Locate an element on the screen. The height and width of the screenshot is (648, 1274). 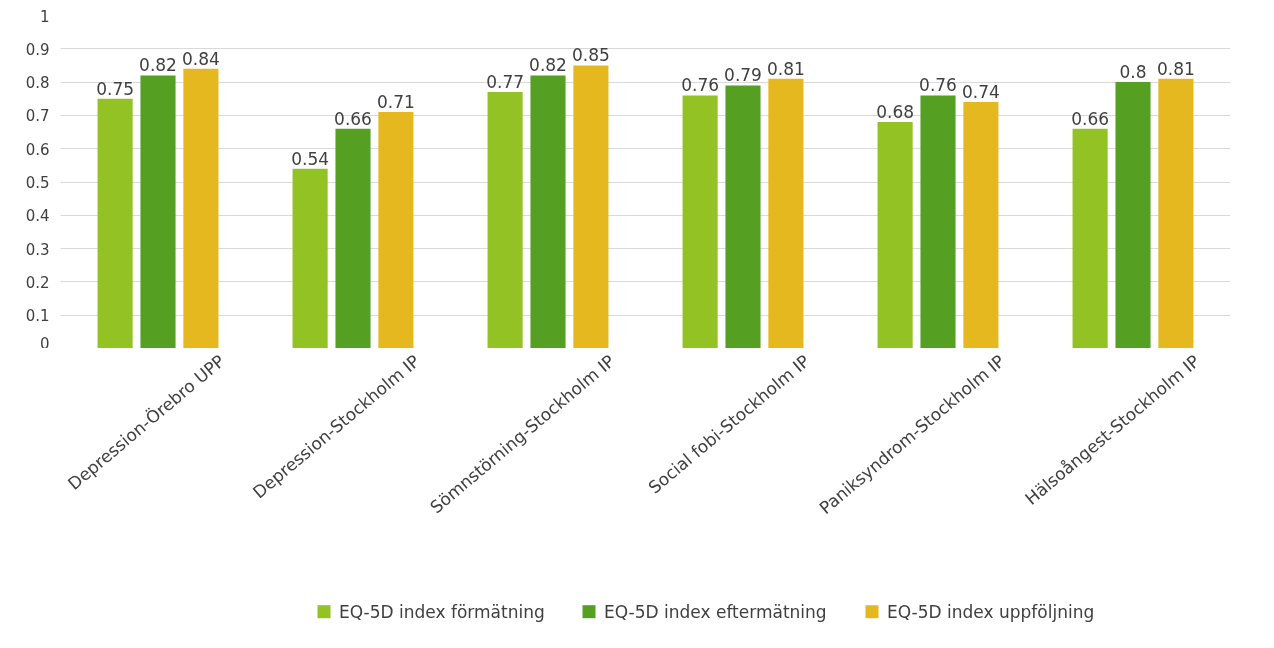
data-label: 0.71 is located at coordinates (395, 102).